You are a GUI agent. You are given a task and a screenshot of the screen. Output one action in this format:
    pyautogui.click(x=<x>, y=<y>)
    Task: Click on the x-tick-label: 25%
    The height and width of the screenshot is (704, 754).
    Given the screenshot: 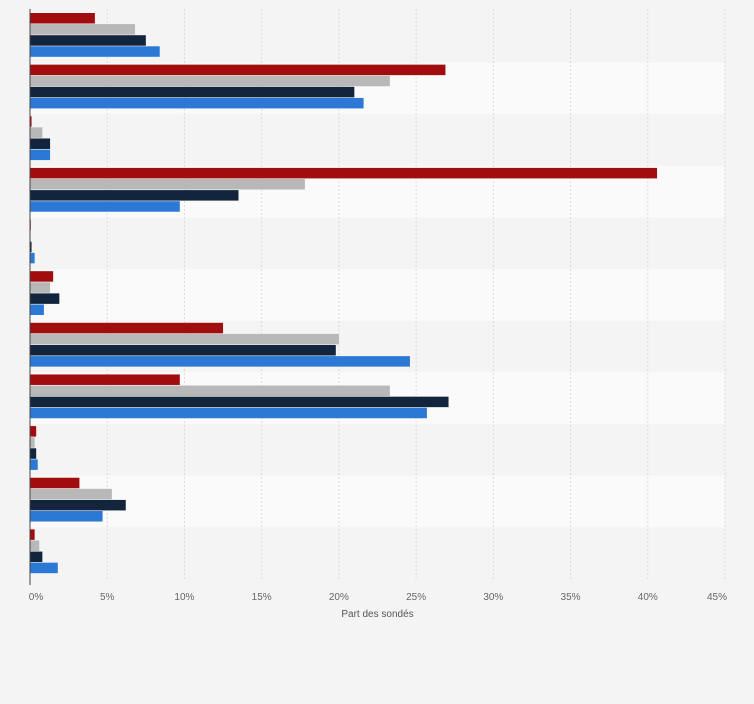 What is the action you would take?
    pyautogui.click(x=416, y=597)
    